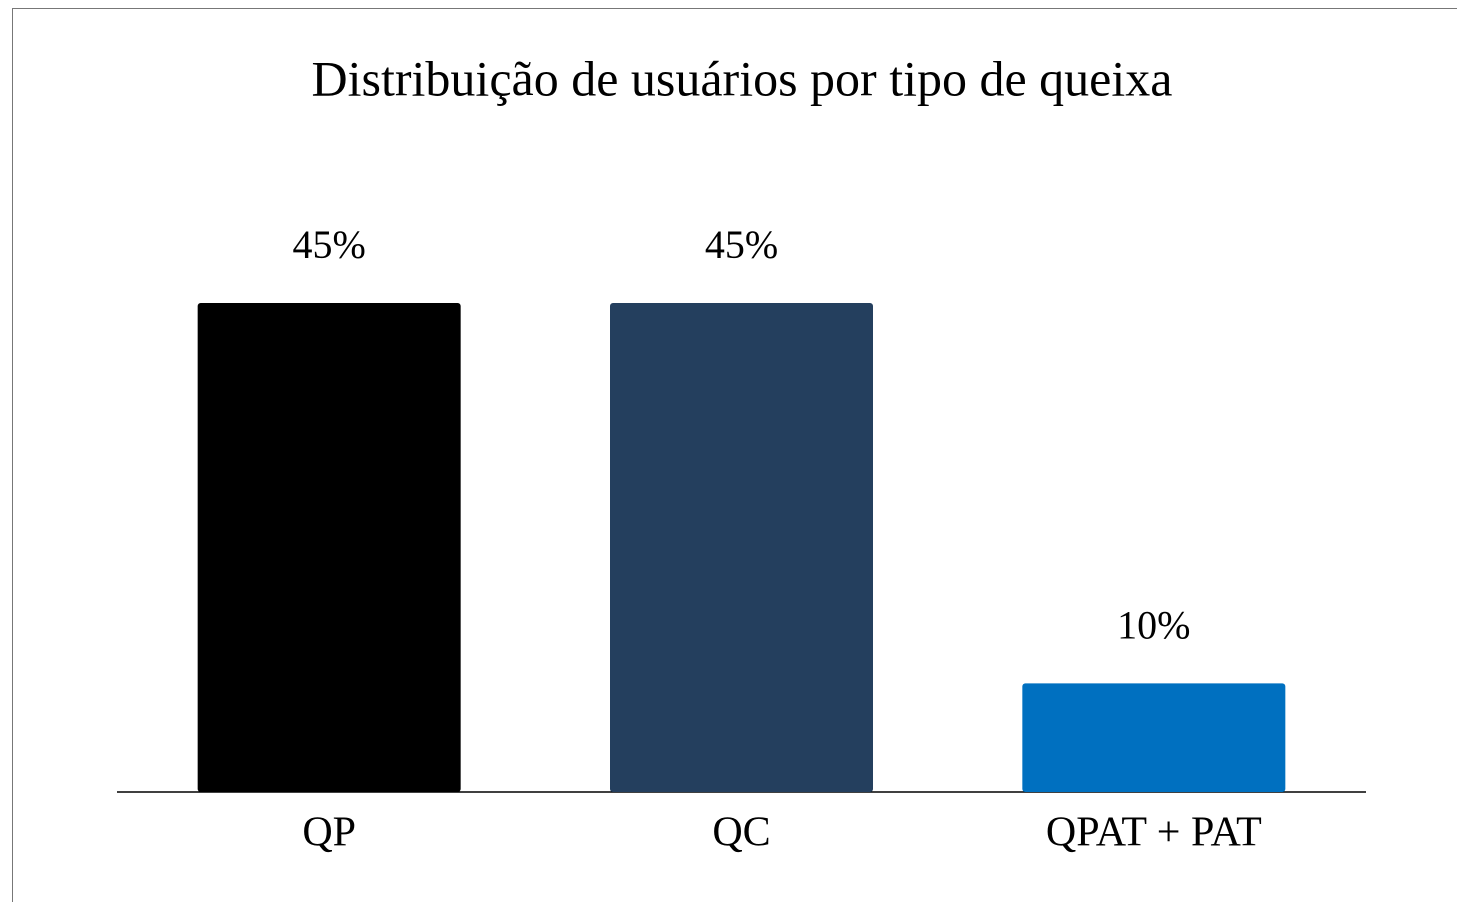  What do you see at coordinates (1154, 833) in the screenshot?
I see `x-tick-label: QPAT + PAT` at bounding box center [1154, 833].